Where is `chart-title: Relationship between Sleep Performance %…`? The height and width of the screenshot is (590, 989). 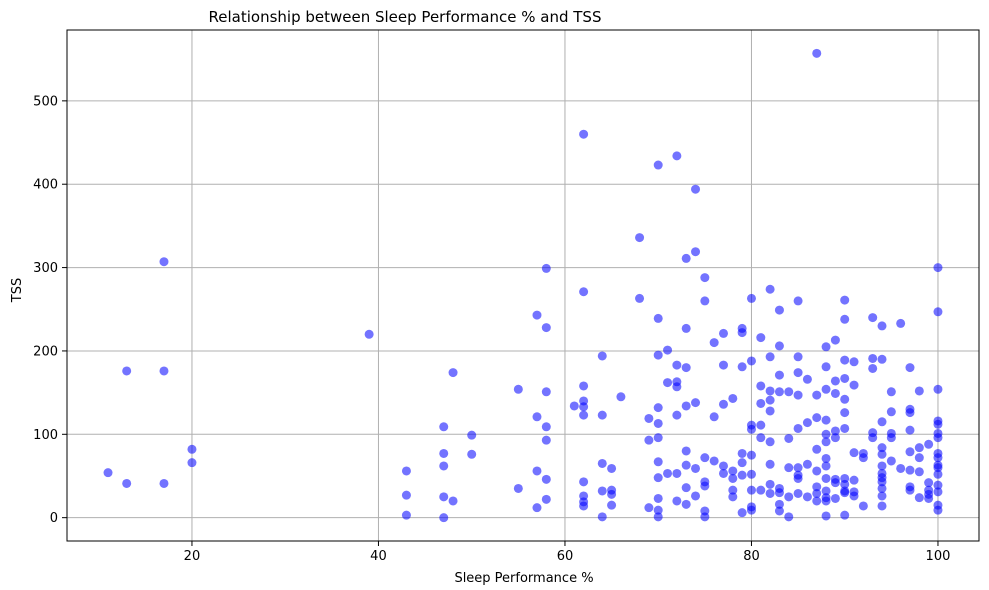
chart-title: Relationship between Sleep Performance %… is located at coordinates (405, 17).